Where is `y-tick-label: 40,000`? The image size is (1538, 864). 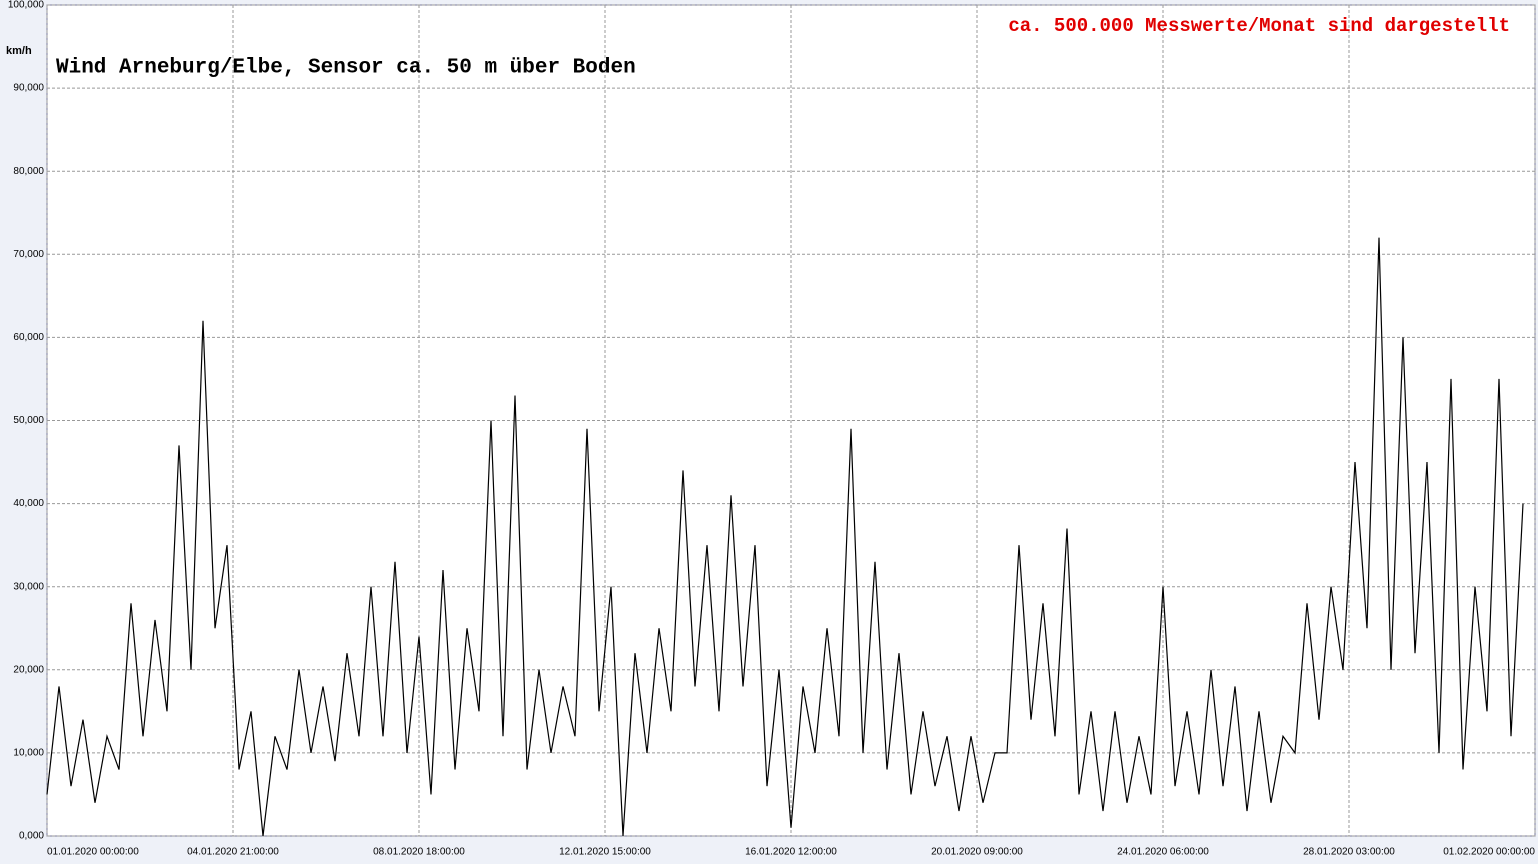 y-tick-label: 40,000 is located at coordinates (28, 503).